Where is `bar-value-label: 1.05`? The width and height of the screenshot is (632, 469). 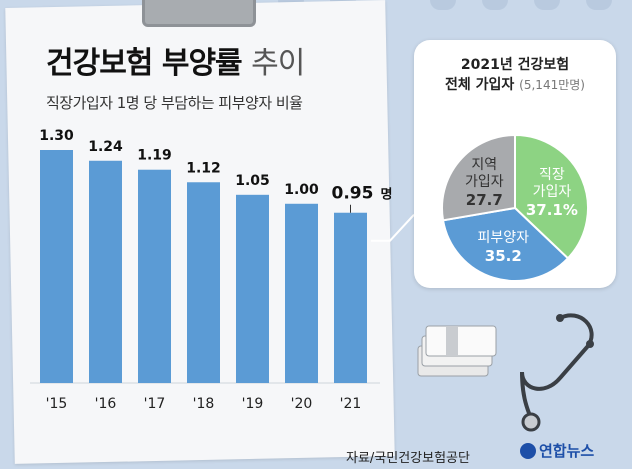
bar-value-label: 1.05 is located at coordinates (252, 181).